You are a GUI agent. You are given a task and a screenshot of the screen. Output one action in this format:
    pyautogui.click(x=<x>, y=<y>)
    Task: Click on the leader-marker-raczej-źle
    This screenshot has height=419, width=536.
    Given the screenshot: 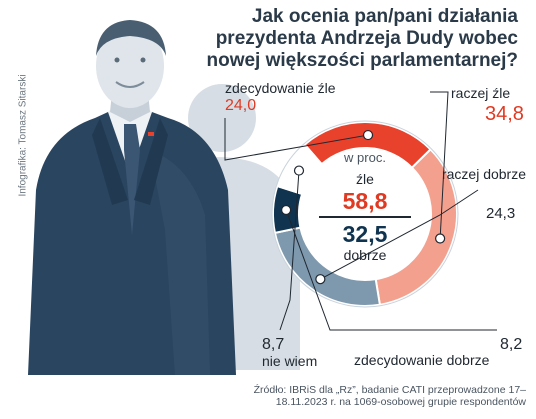 What is the action you would take?
    pyautogui.click(x=440, y=238)
    